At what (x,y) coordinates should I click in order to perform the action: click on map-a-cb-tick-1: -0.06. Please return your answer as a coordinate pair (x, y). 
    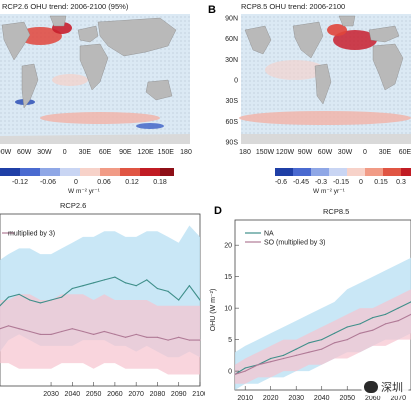
    Looking at the image, I should click on (48, 182).